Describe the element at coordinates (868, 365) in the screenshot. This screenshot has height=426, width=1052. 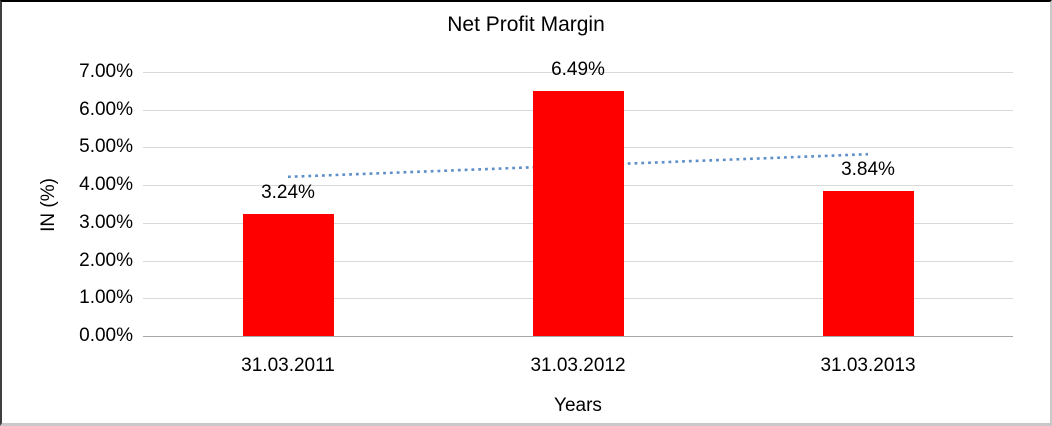
I see `category-label: 31.03.2013` at that location.